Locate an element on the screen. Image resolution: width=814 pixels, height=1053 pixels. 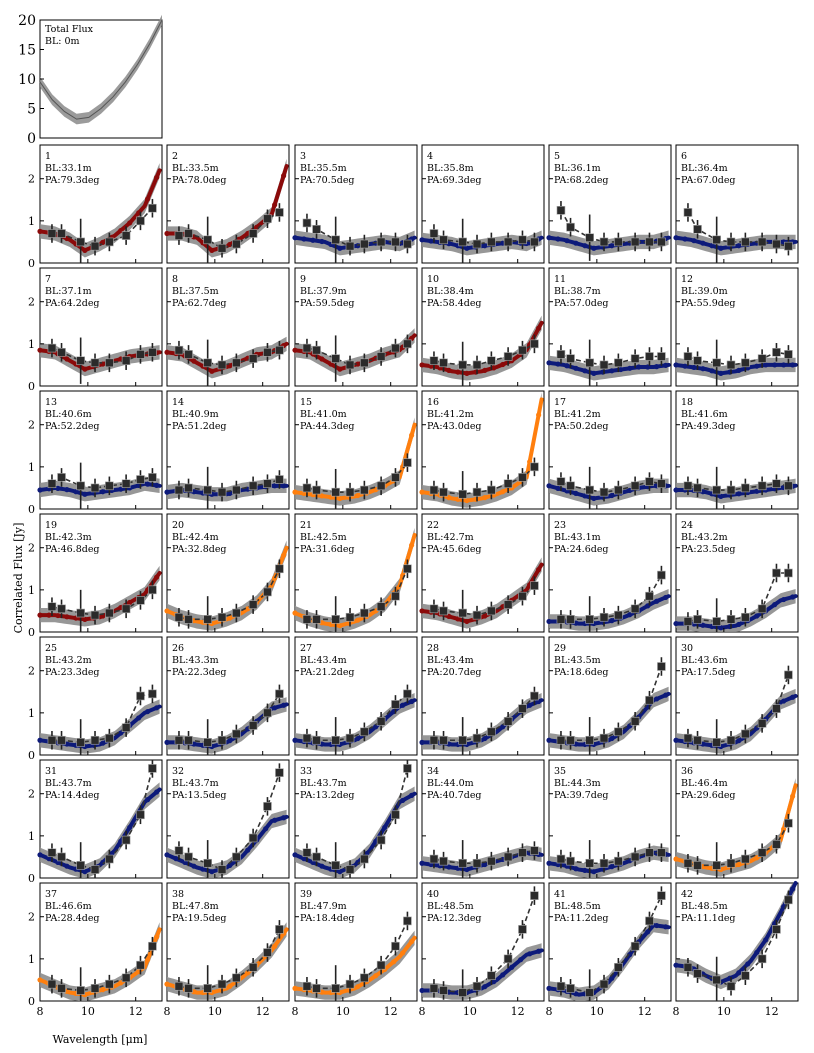
panel-number: 20 is located at coordinates (178, 525).